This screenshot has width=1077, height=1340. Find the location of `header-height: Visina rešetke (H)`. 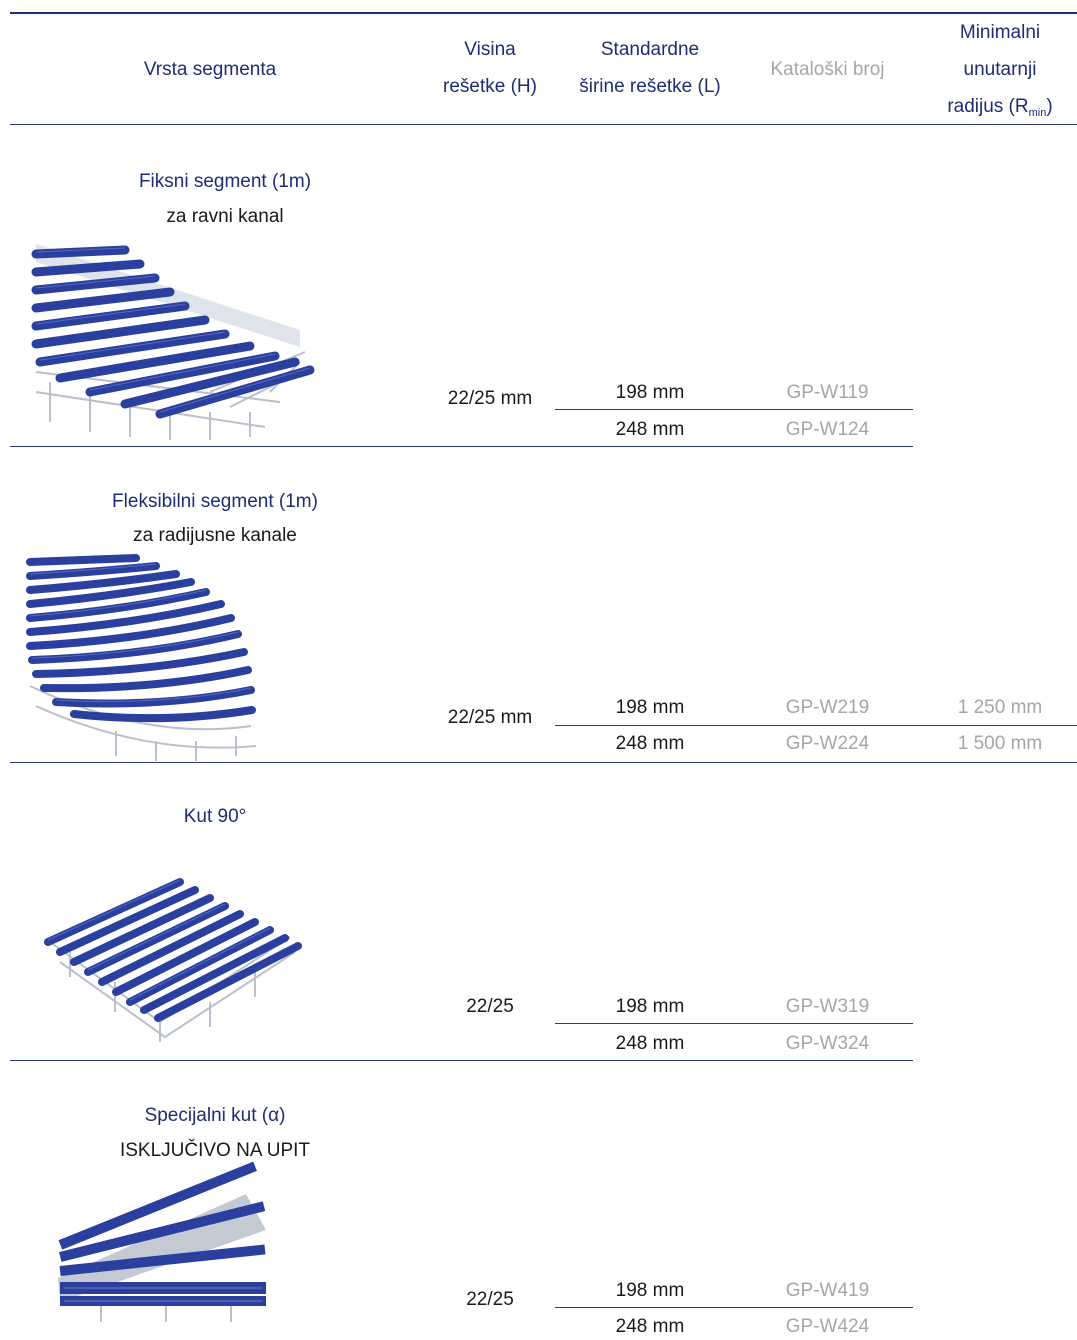

header-height: Visina rešetke (H) is located at coordinates (490, 68).